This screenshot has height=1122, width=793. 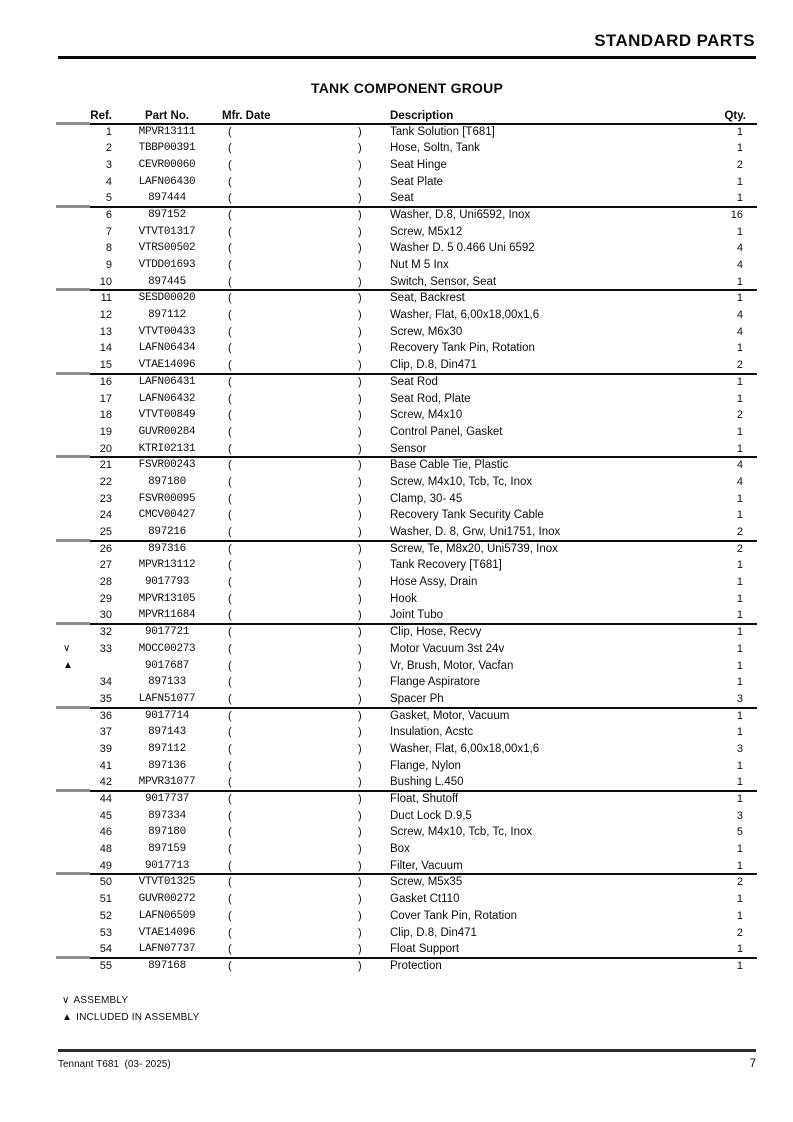 What do you see at coordinates (167, 498) in the screenshot?
I see `part-no-cell: FSVR00095` at bounding box center [167, 498].